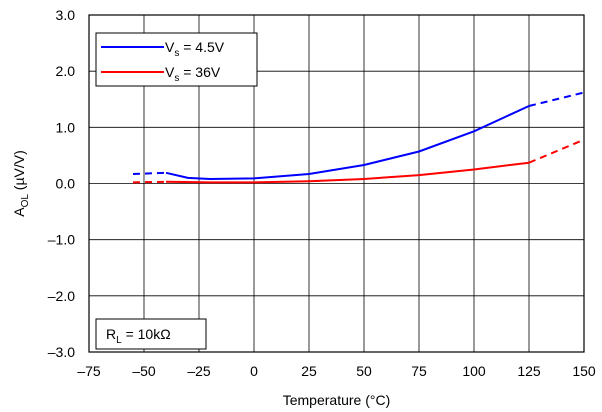 The width and height of the screenshot is (602, 412). I want to click on legend-box, so click(176, 59).